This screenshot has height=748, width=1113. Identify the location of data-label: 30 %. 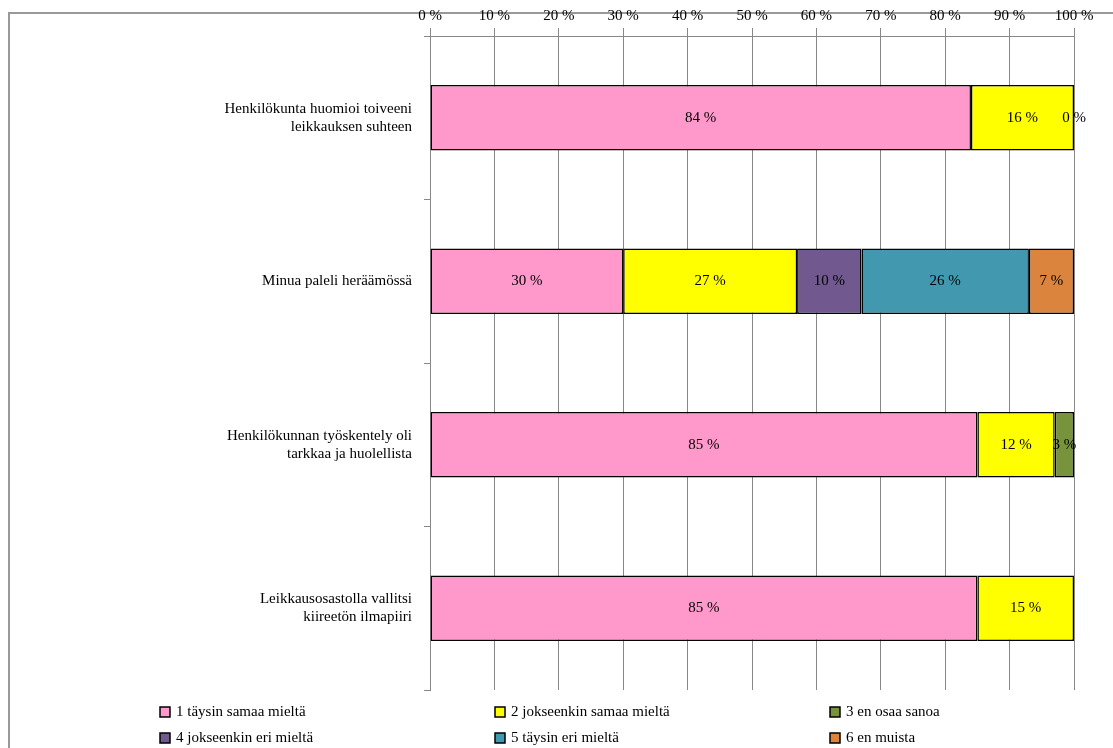
(527, 280).